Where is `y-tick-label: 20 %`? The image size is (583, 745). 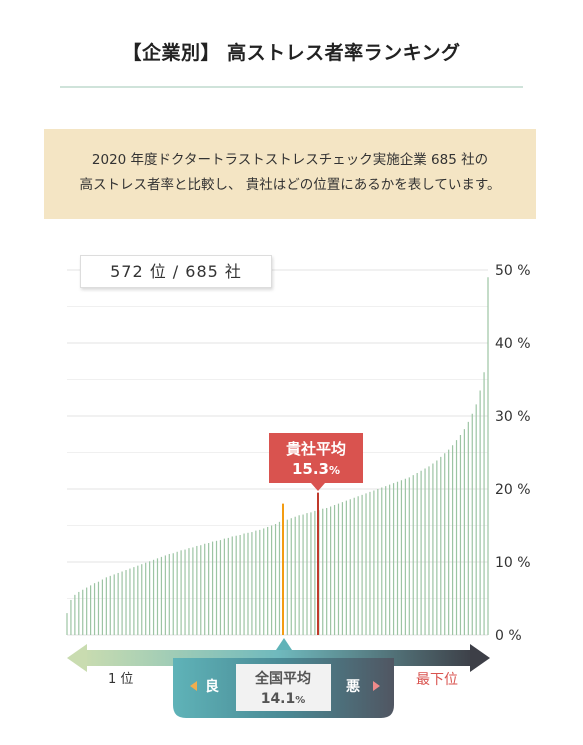 y-tick-label: 20 % is located at coordinates (513, 490).